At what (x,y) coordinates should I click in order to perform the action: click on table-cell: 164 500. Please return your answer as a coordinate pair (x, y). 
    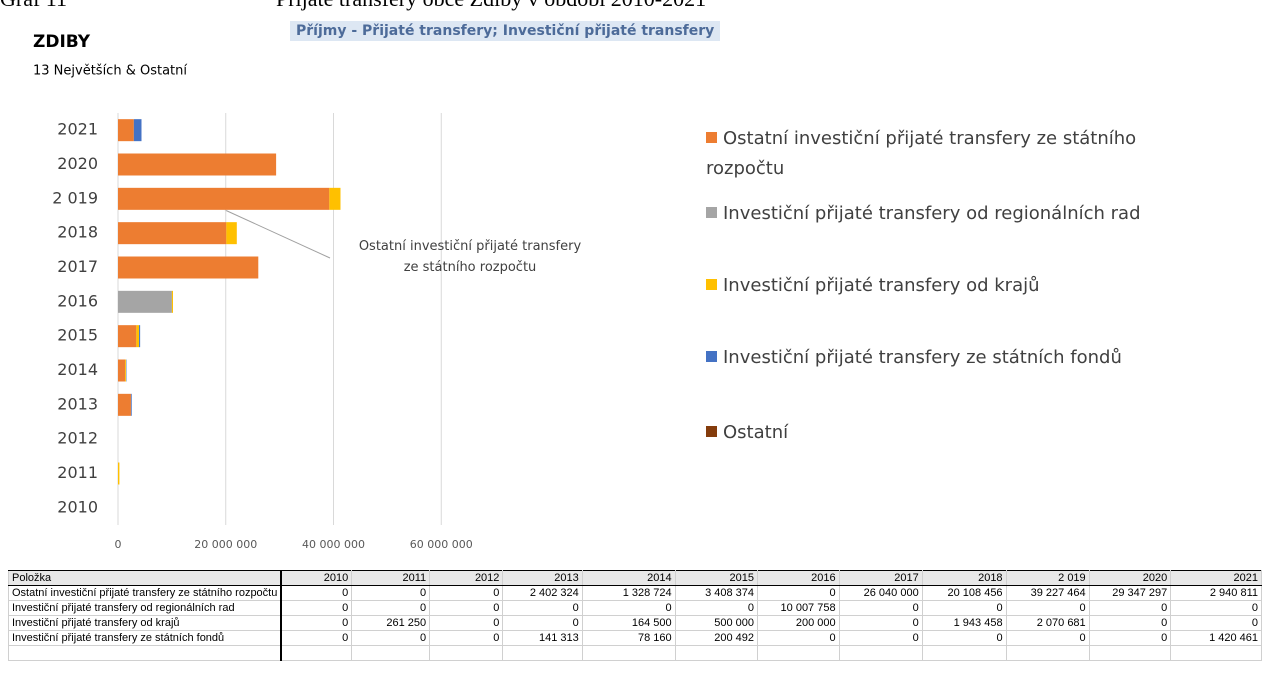
    Looking at the image, I should click on (628, 623).